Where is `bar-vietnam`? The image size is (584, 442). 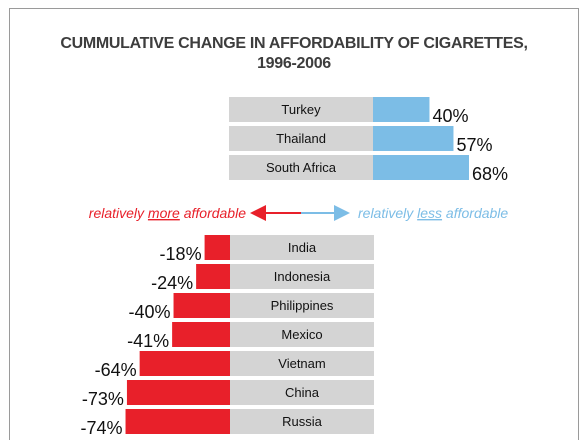
bar-vietnam is located at coordinates (184, 363).